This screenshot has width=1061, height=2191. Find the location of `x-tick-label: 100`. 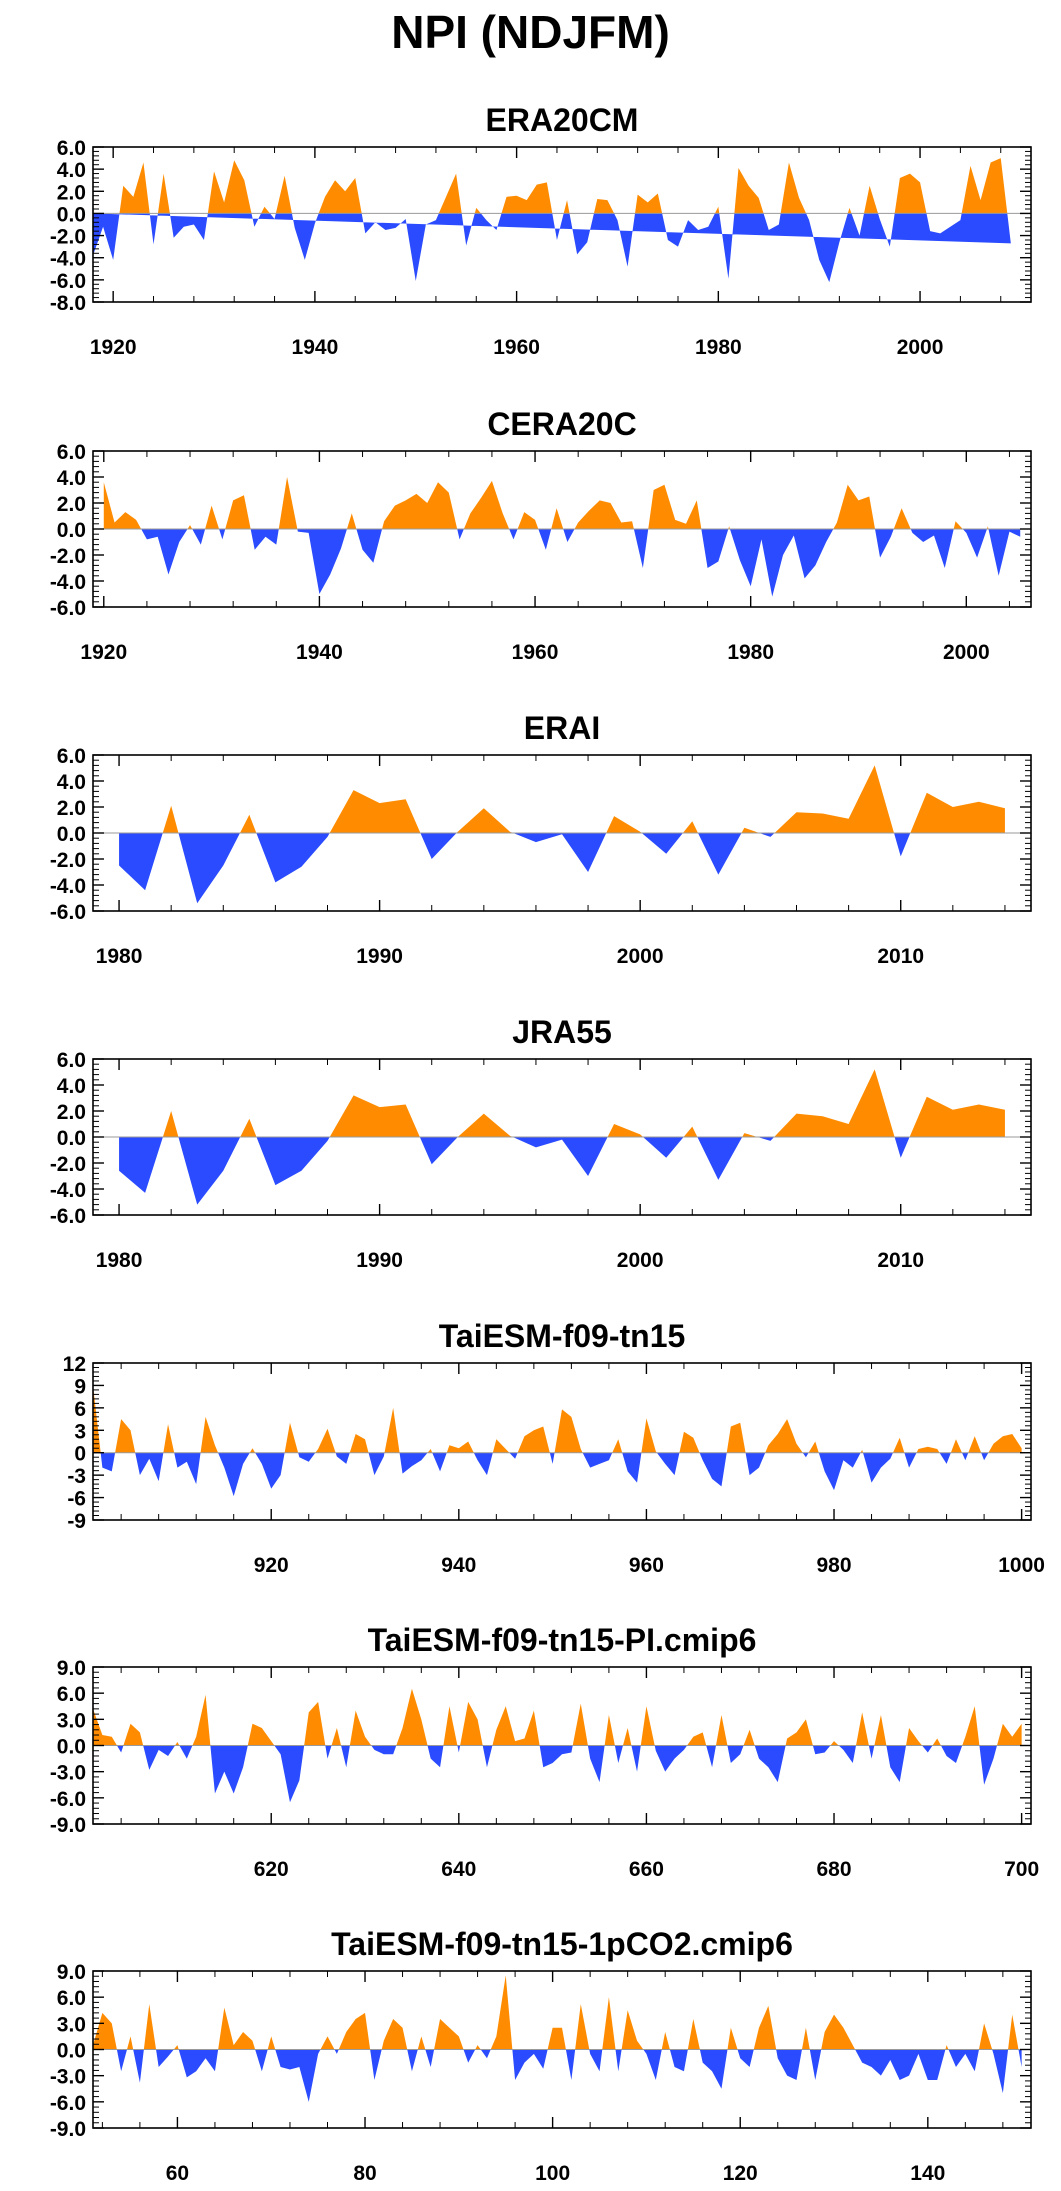

x-tick-label: 100 is located at coordinates (552, 2173).